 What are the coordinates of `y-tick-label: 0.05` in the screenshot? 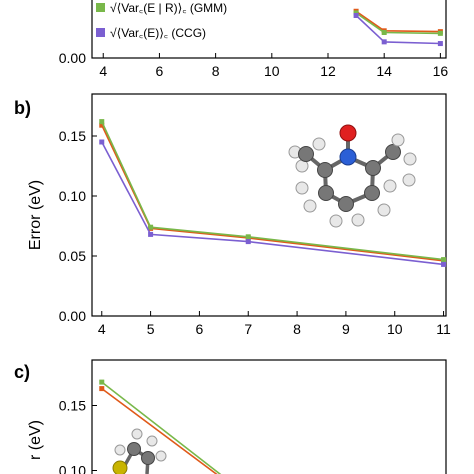 It's located at (72, 256).